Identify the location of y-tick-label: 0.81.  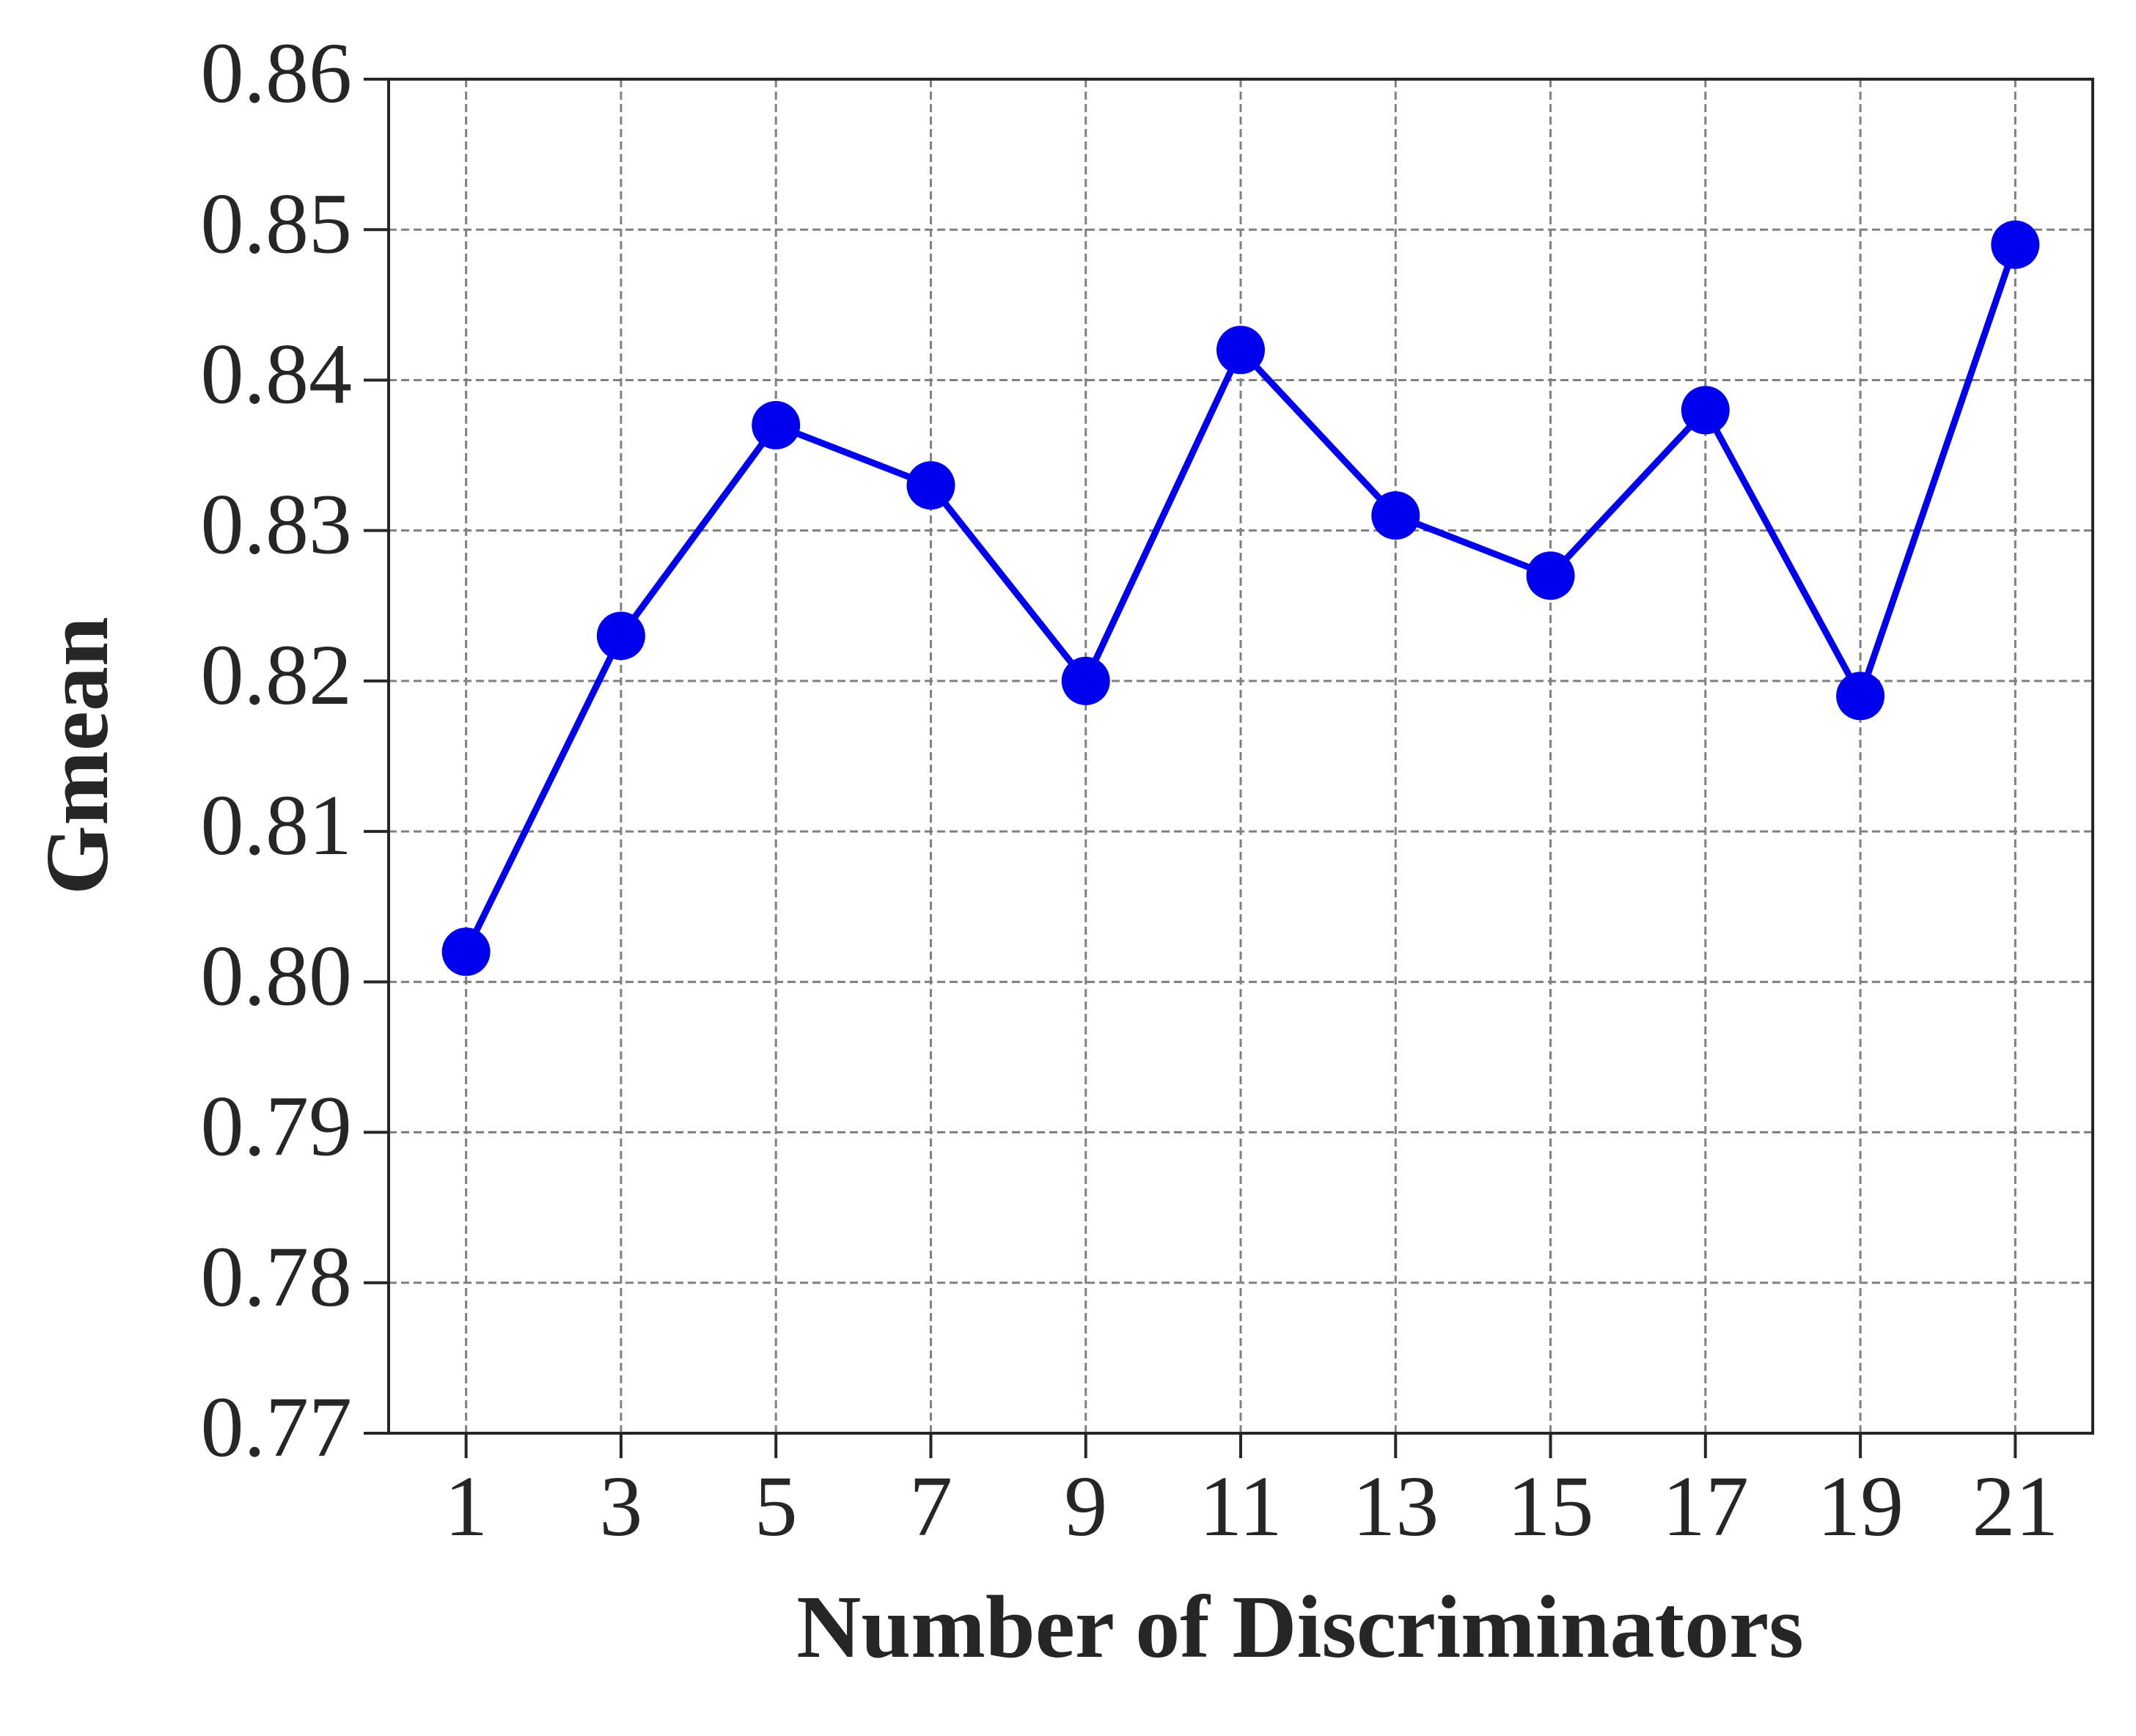
(277, 825).